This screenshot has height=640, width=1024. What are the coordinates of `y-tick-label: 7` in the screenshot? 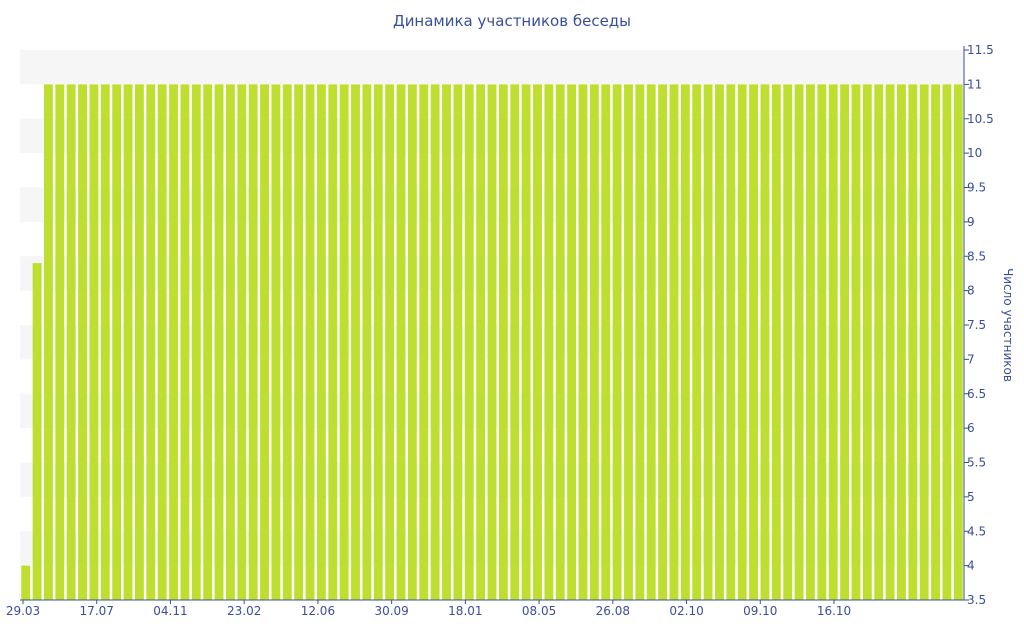 It's located at (971, 359).